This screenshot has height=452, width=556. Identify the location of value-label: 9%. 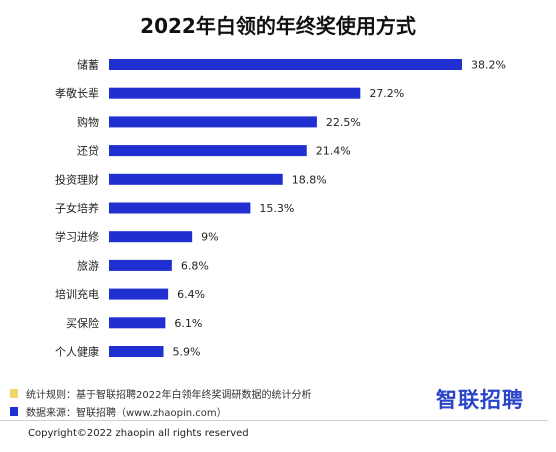
(209, 237).